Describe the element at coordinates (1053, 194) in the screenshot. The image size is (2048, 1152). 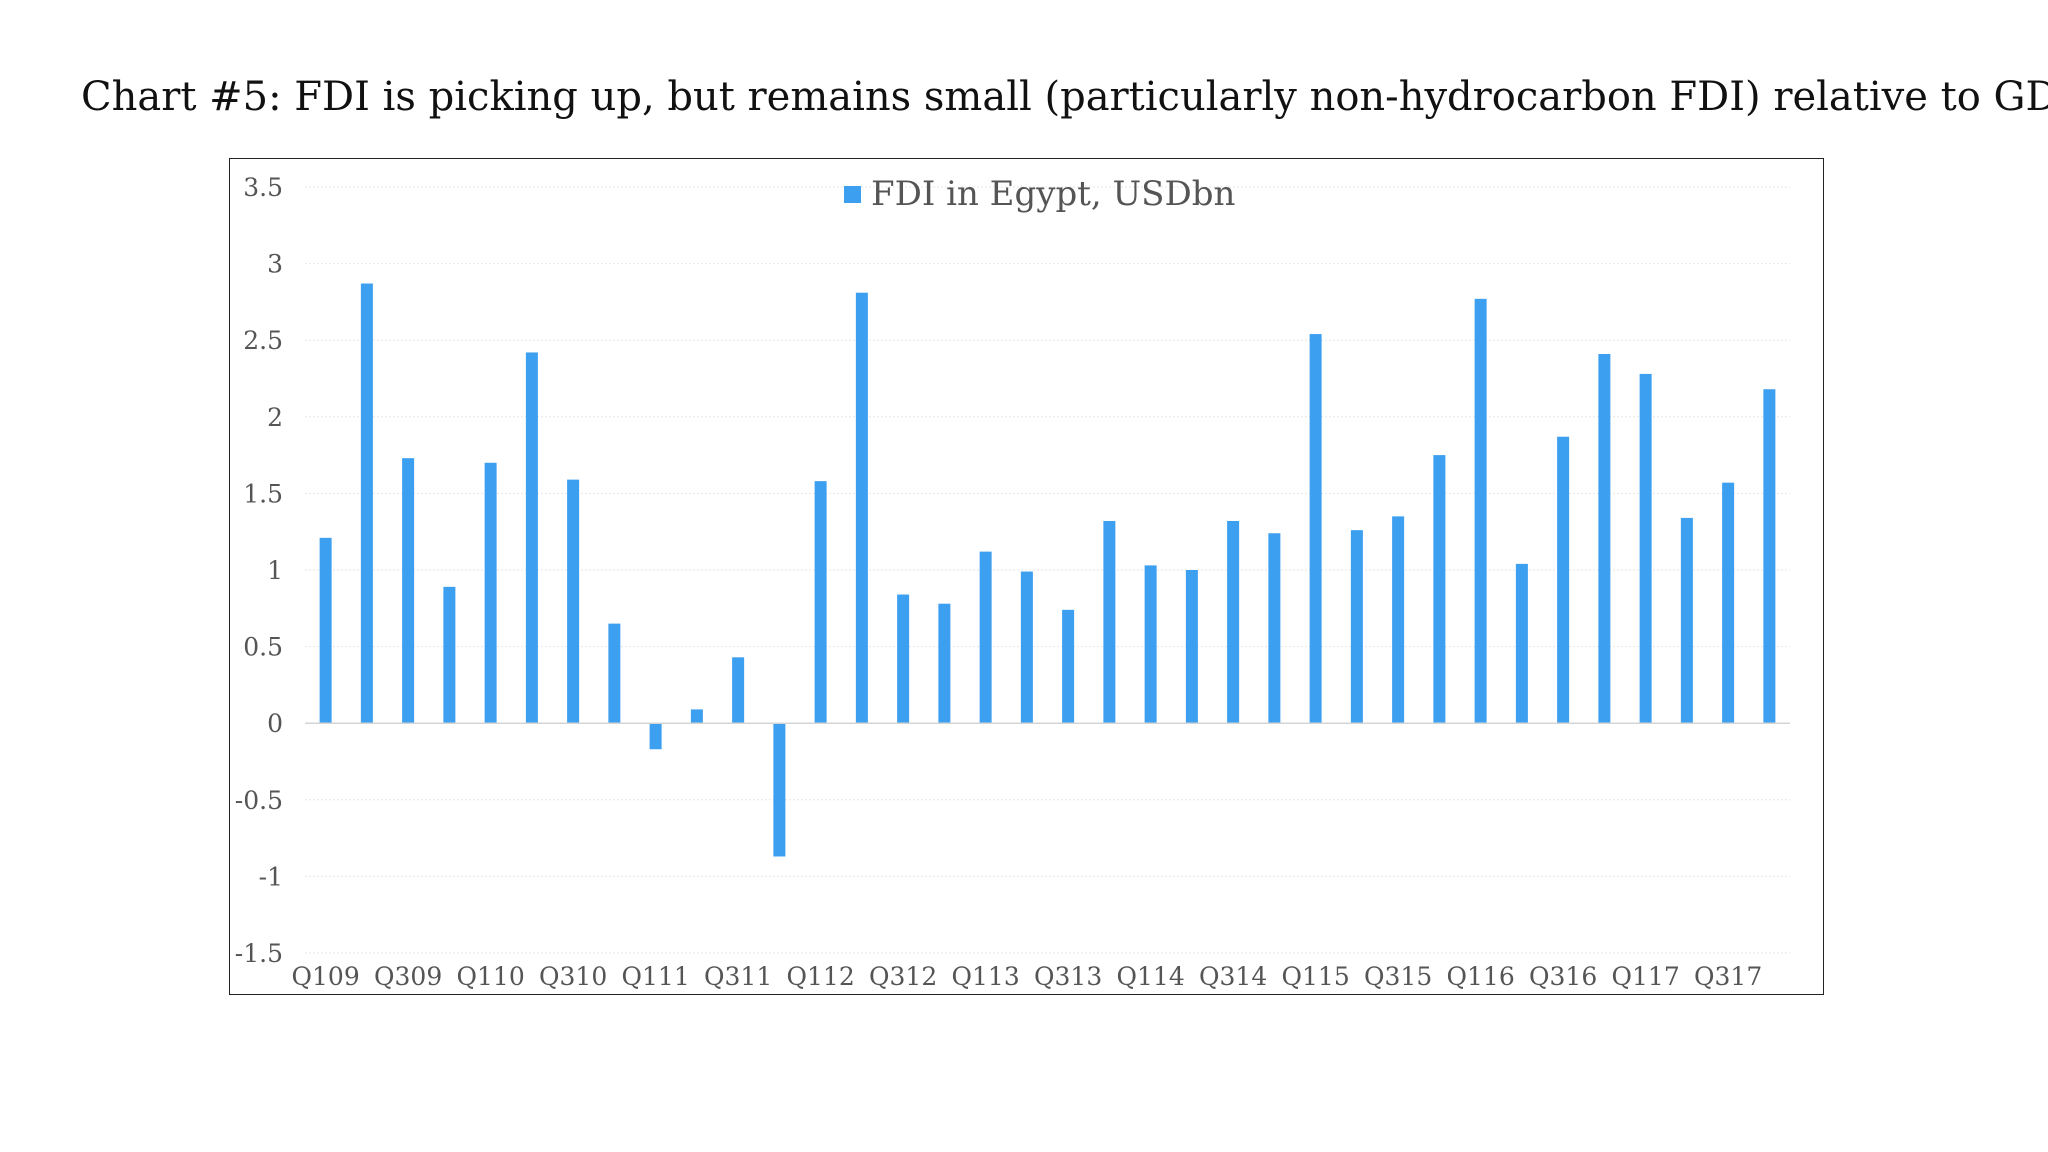
I see `legend-label: FDI in Egypt, USDbn` at that location.